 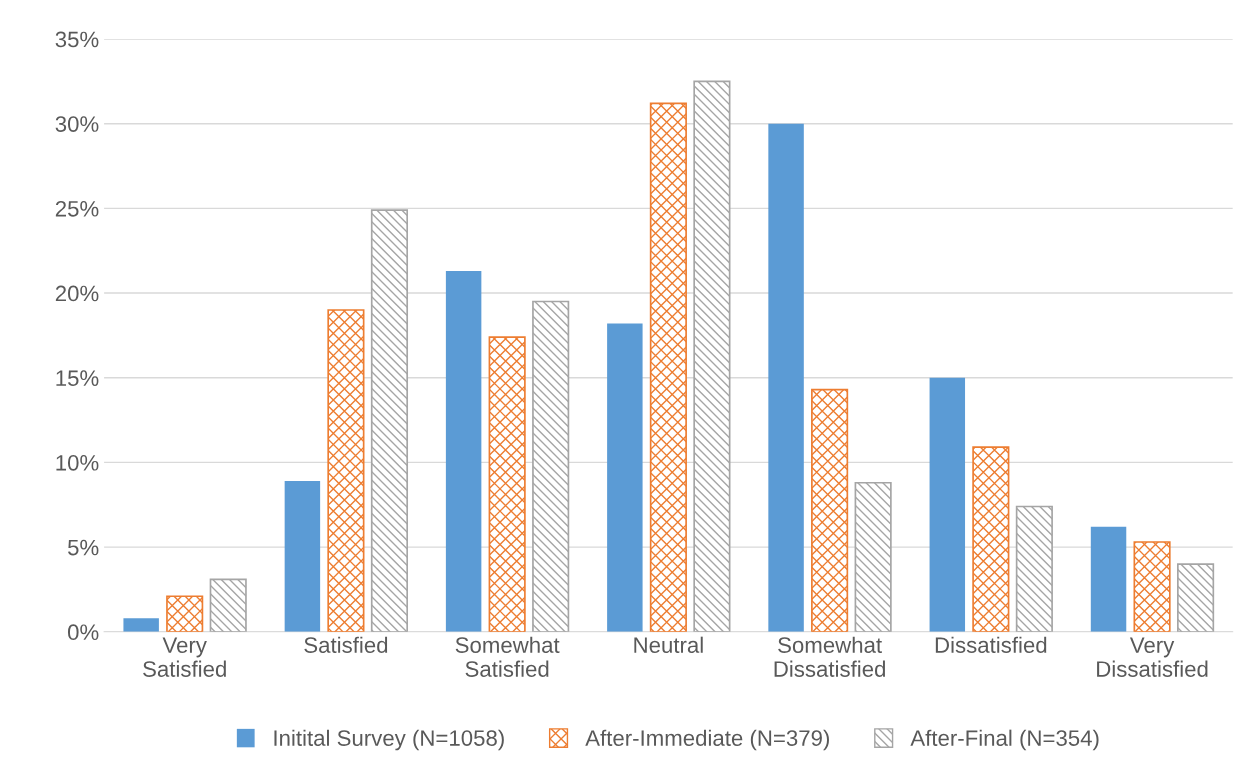 I want to click on x-tick-label: Somewhat Dissatisfied, so click(x=829, y=656).